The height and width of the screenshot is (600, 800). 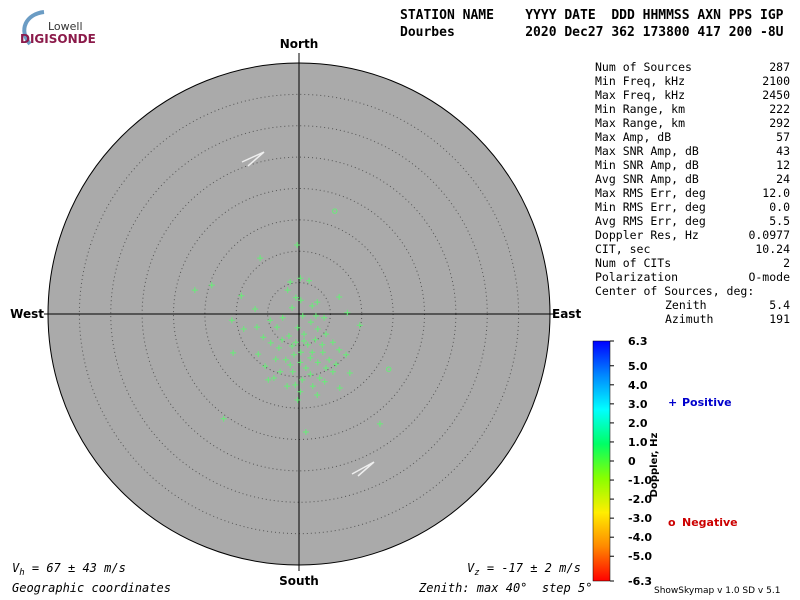 I want to click on zenith-max: 40°, so click(x=517, y=588).